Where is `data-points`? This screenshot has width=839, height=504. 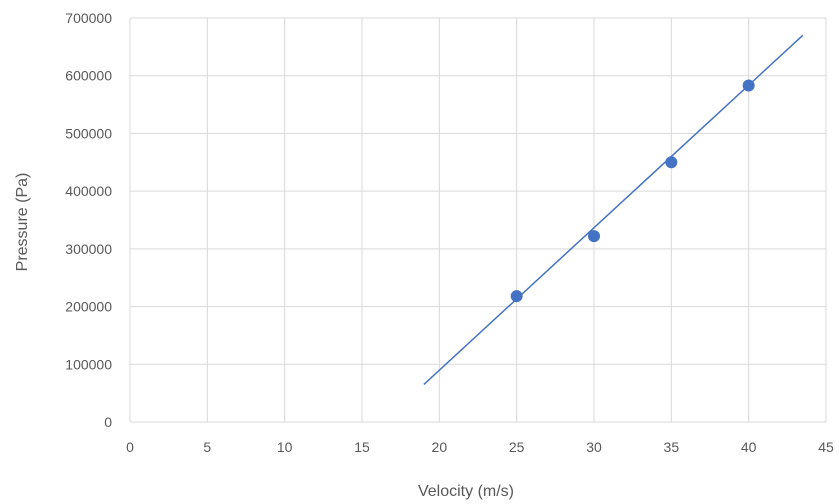
data-points is located at coordinates (632, 191).